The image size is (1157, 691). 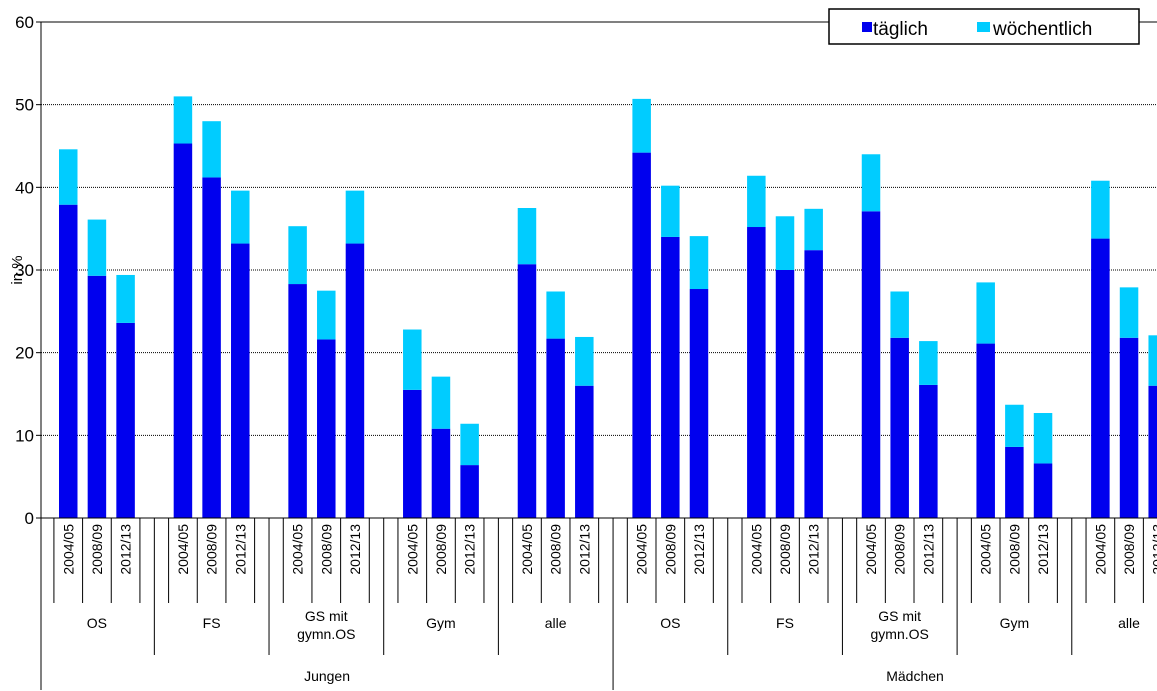 I want to click on y-axis-title: in %, so click(x=17, y=269).